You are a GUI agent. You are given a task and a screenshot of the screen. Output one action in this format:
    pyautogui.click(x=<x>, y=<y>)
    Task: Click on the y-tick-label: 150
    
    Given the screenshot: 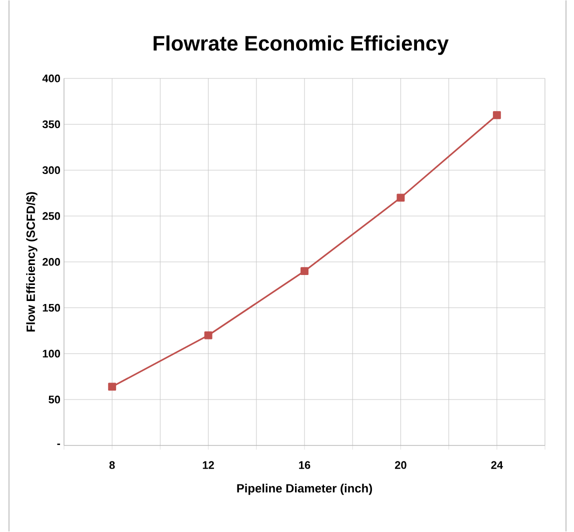 What is the action you would take?
    pyautogui.click(x=51, y=308)
    